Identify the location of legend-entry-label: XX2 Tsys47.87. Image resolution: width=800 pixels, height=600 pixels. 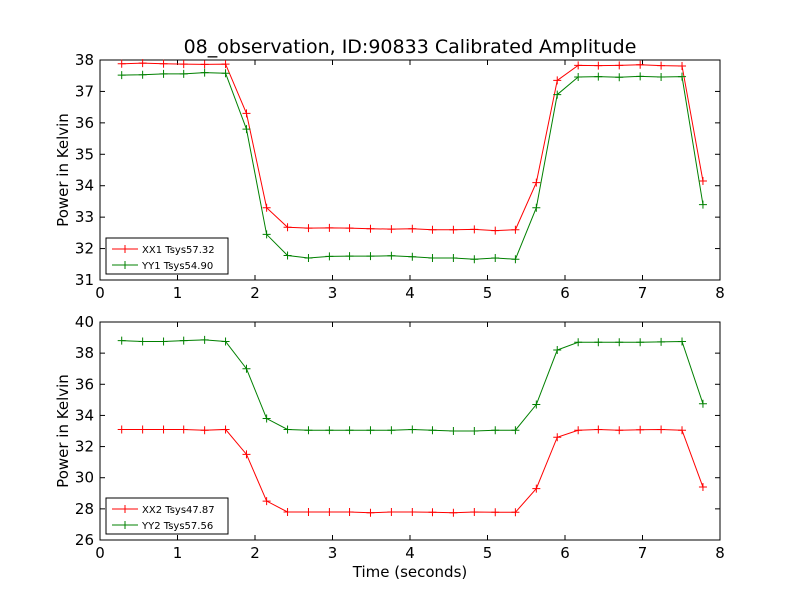
(178, 510).